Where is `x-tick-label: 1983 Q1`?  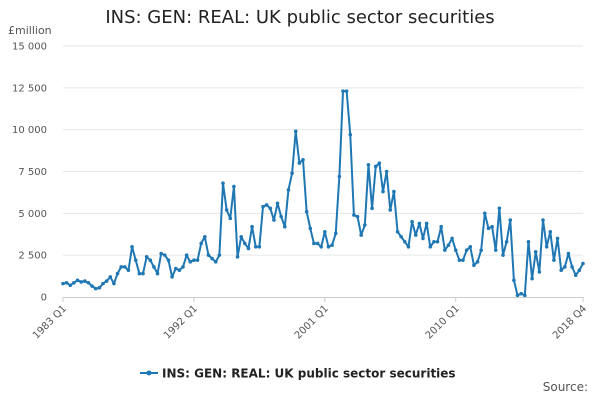 x-tick-label: 1983 Q1 is located at coordinates (50, 322).